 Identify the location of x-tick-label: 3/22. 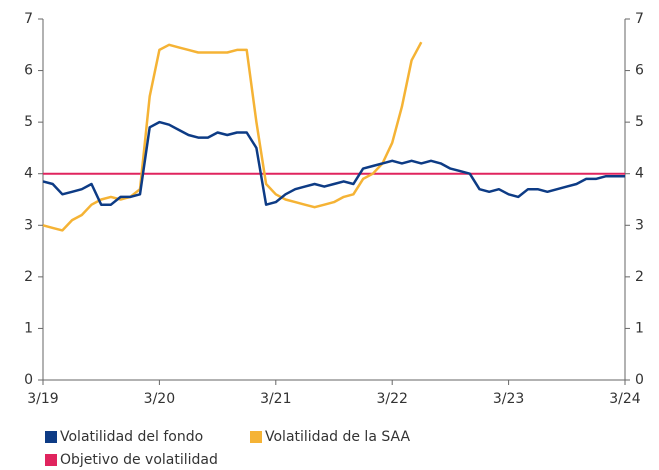
(391, 399).